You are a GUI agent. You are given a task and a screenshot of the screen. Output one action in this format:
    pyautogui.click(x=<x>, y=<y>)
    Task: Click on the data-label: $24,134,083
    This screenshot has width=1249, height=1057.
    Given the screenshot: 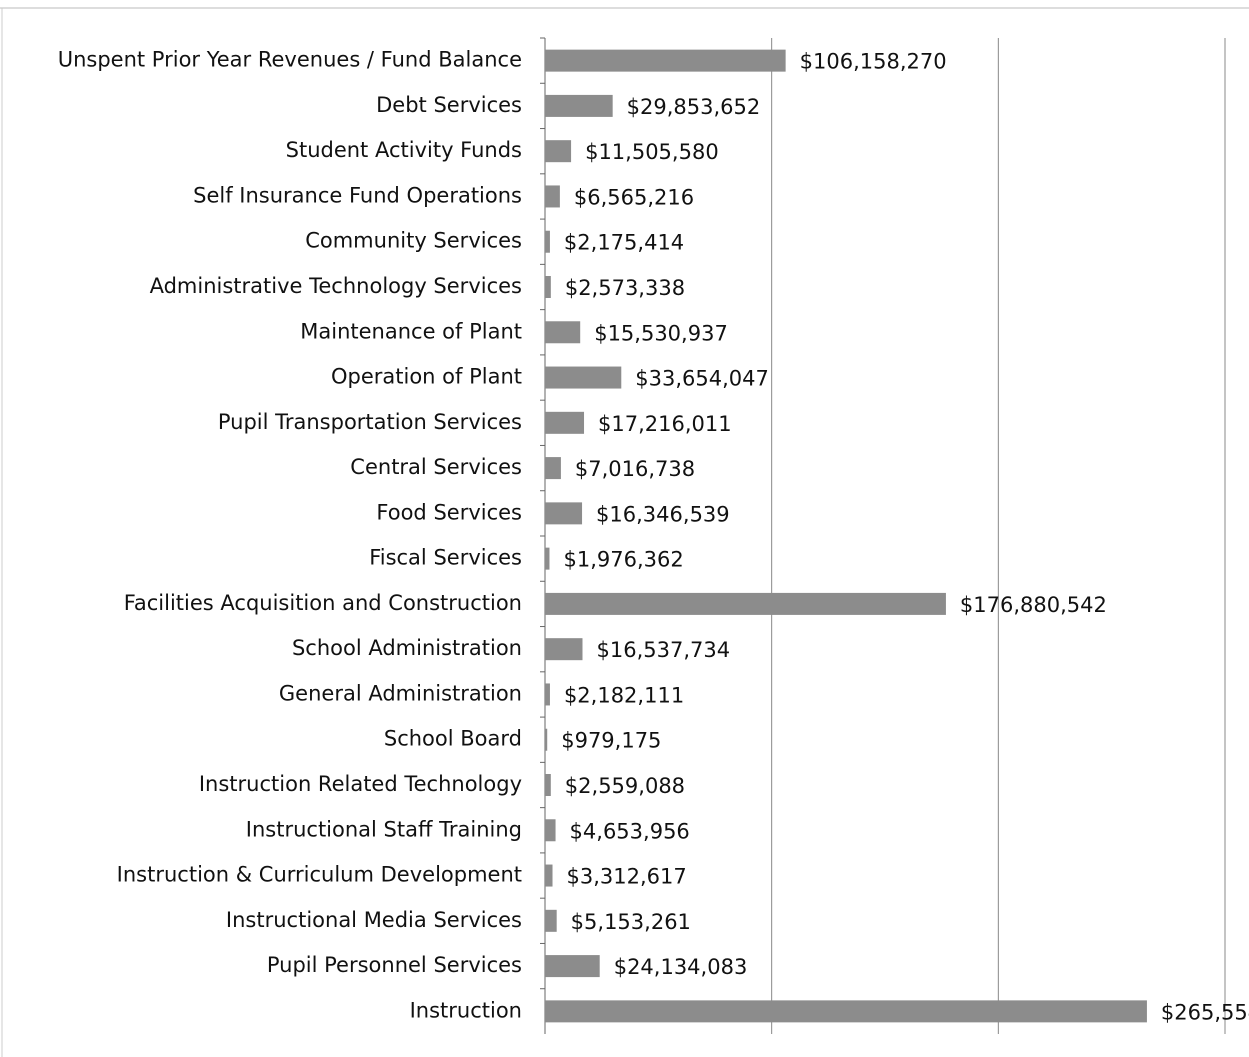 What is the action you would take?
    pyautogui.click(x=681, y=967)
    